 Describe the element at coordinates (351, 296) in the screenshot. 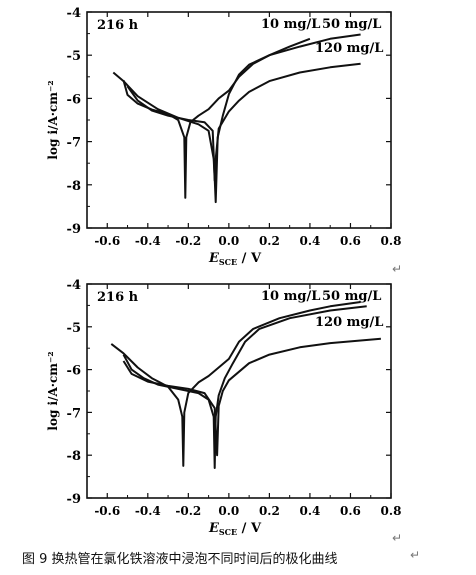

I see `panel2-series-2-label: 50 mg/L` at that location.